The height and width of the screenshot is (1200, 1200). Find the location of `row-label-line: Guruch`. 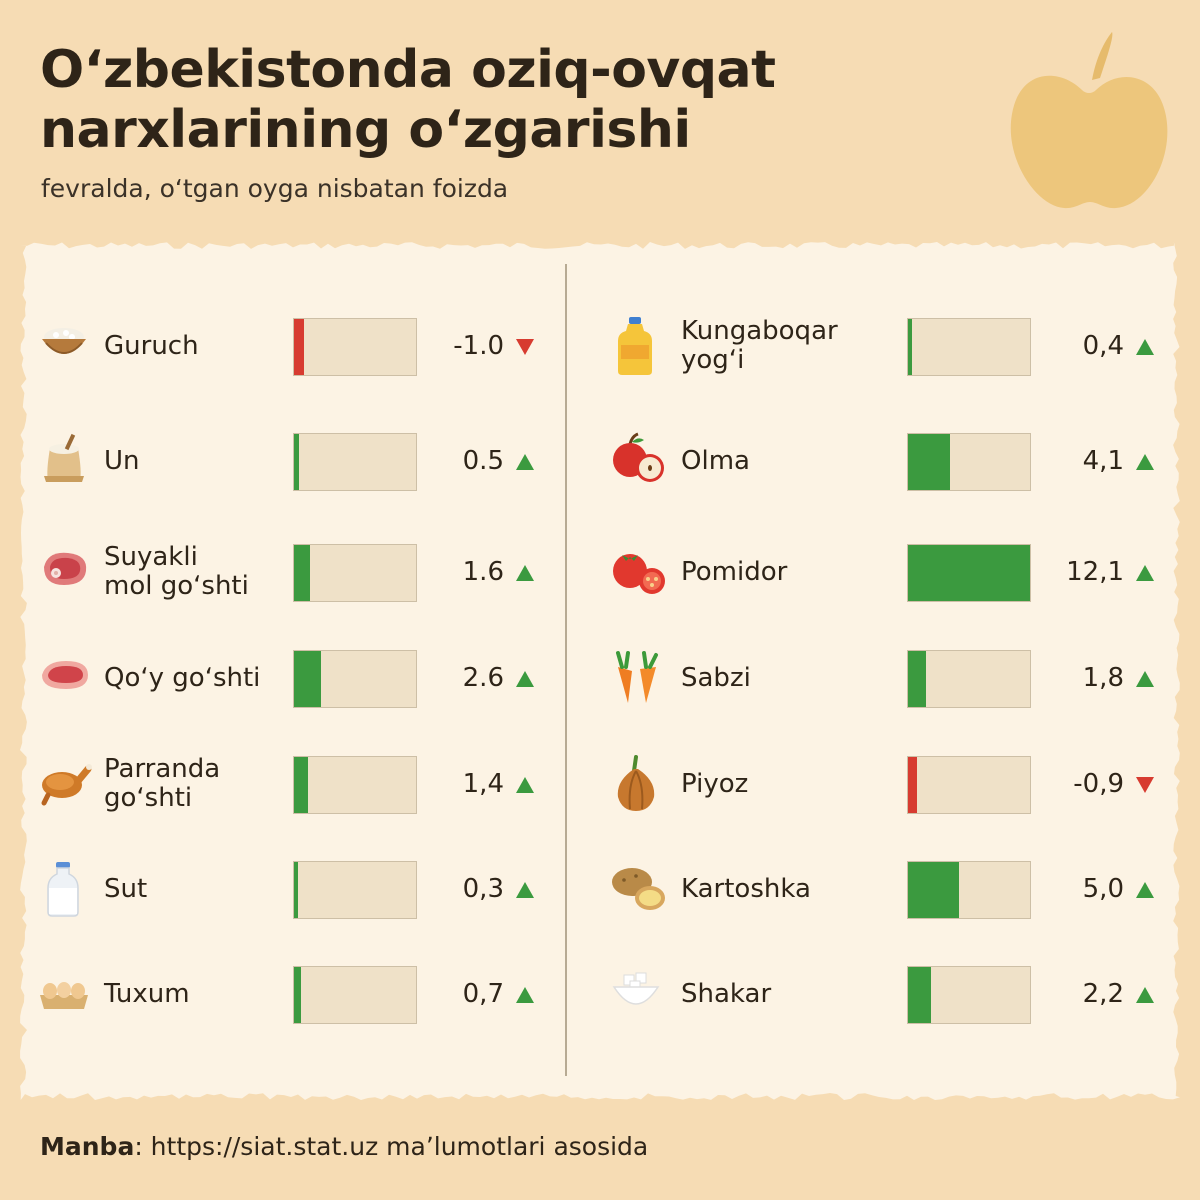

row-label-line: Guruch is located at coordinates (151, 345).